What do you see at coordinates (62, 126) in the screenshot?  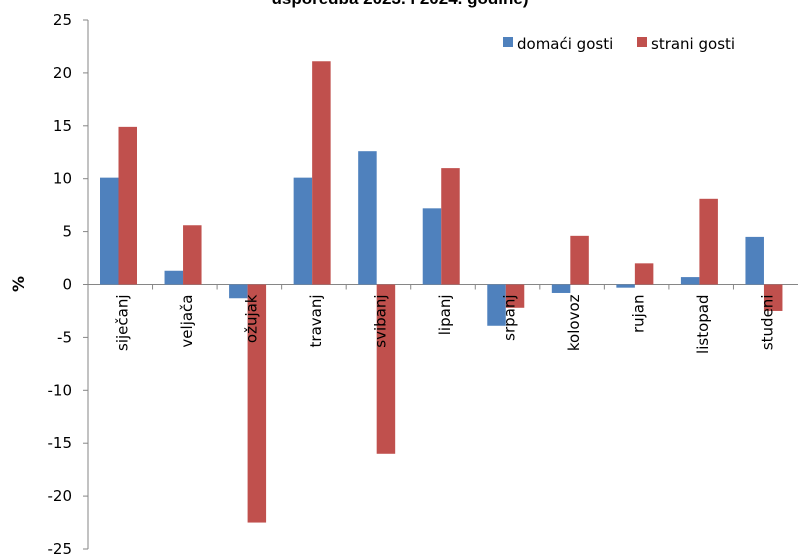 I see `y-tick-label: 15` at bounding box center [62, 126].